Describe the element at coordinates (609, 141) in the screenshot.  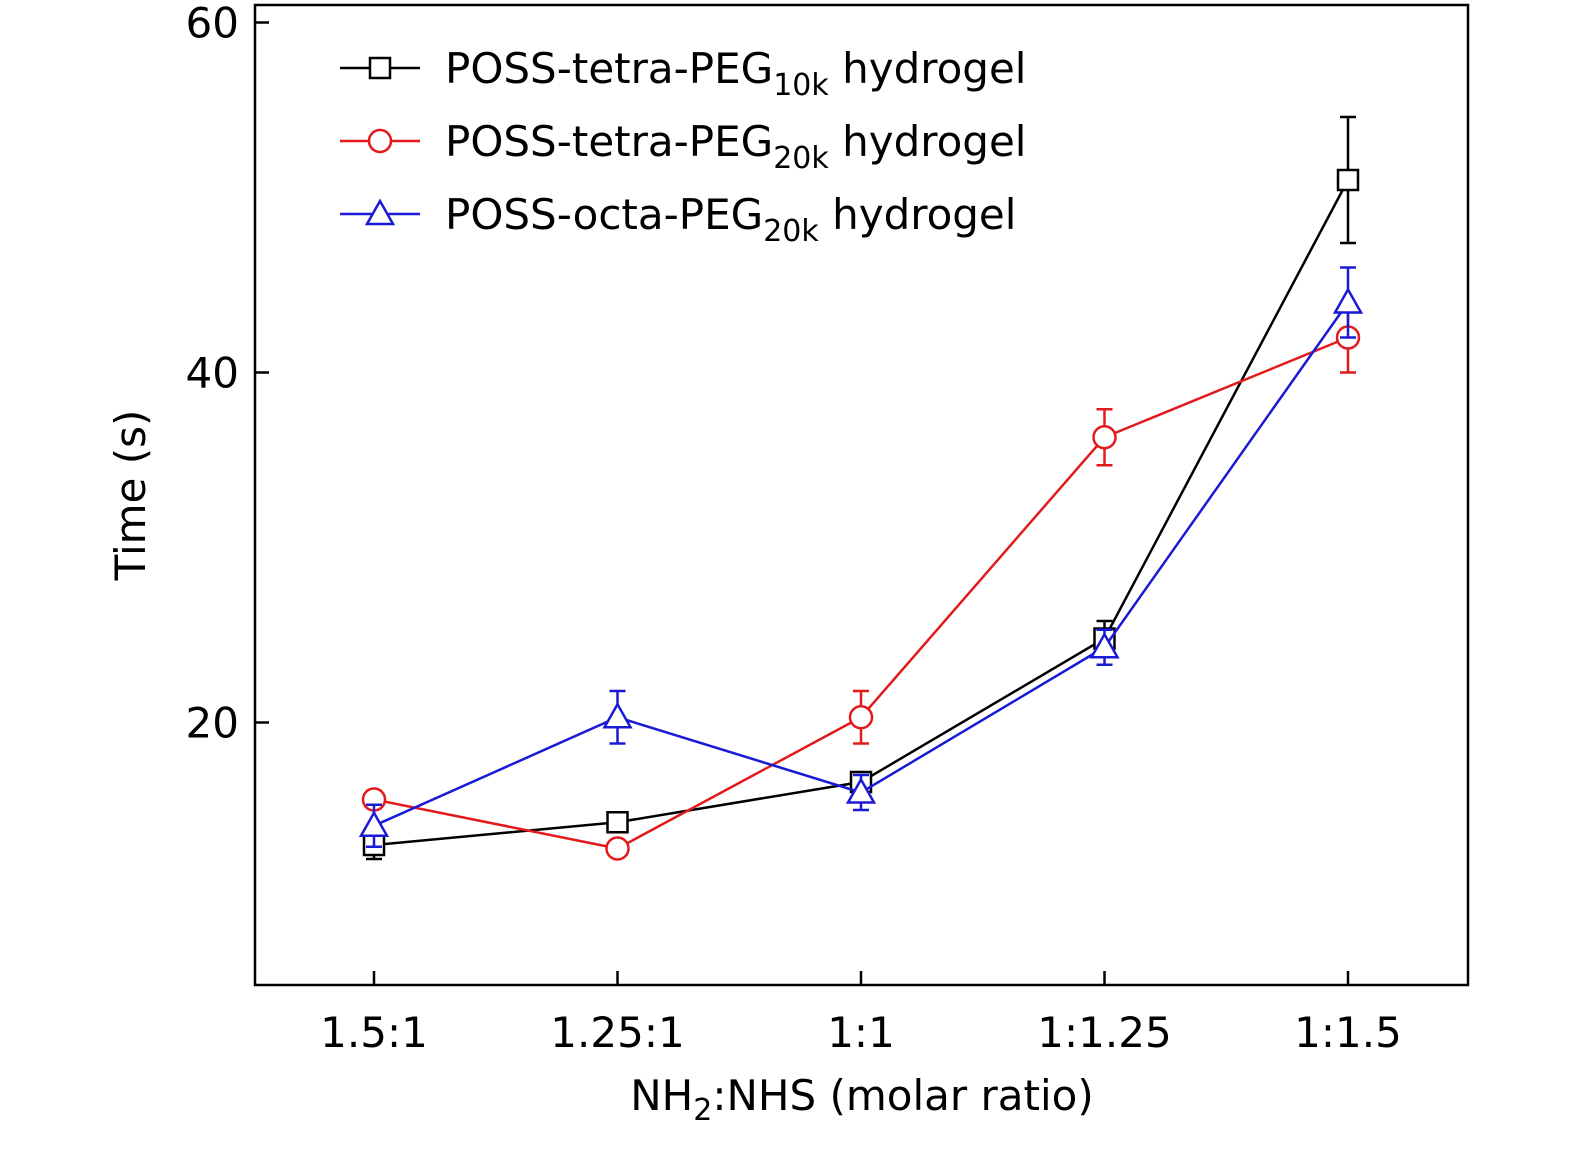
I see `legend-label-main-1: POSS-tetra-PEG` at that location.